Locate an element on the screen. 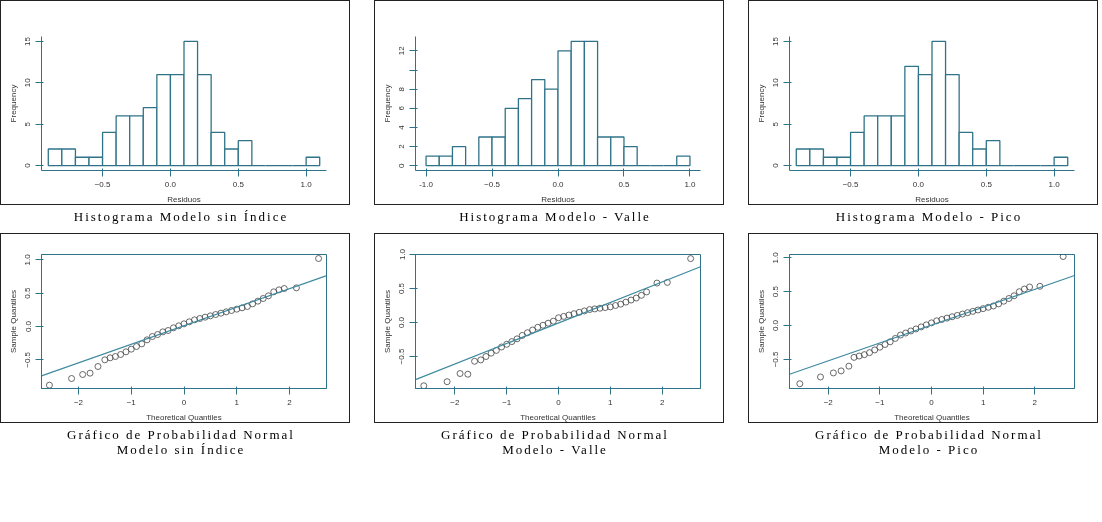 The width and height of the screenshot is (1102, 522). text: Modelo - Pico is located at coordinates (929, 449).